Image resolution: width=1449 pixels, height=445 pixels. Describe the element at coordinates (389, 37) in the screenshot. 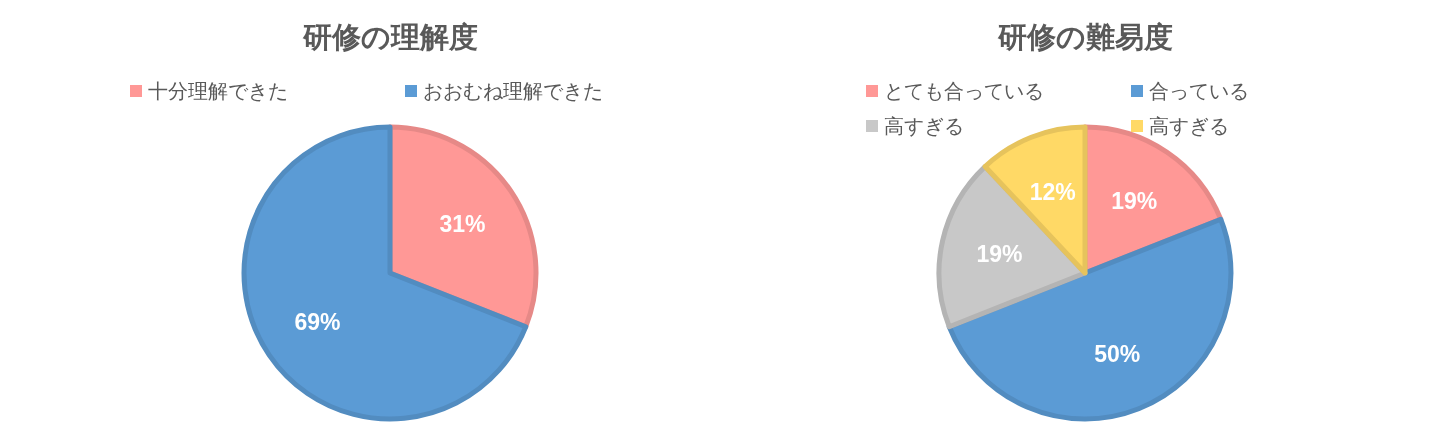

I see `chart-title: 研修の理解度` at that location.